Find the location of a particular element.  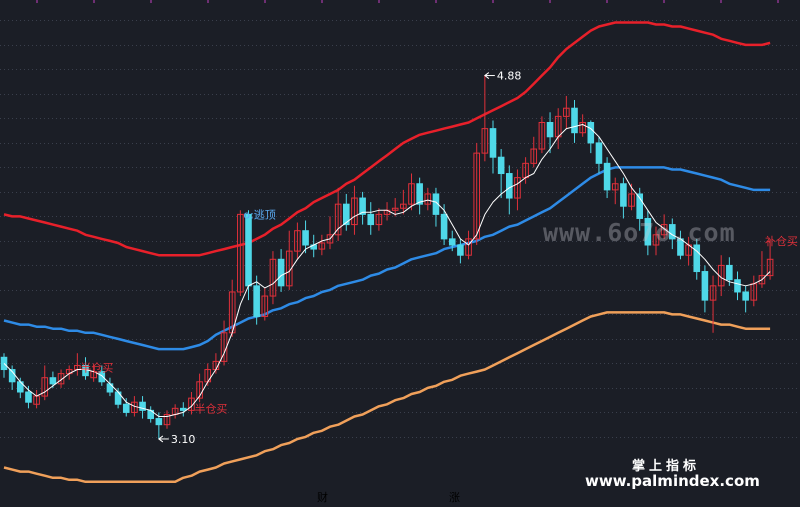

faint-watermark: www.6o7o.com is located at coordinates (639, 232).